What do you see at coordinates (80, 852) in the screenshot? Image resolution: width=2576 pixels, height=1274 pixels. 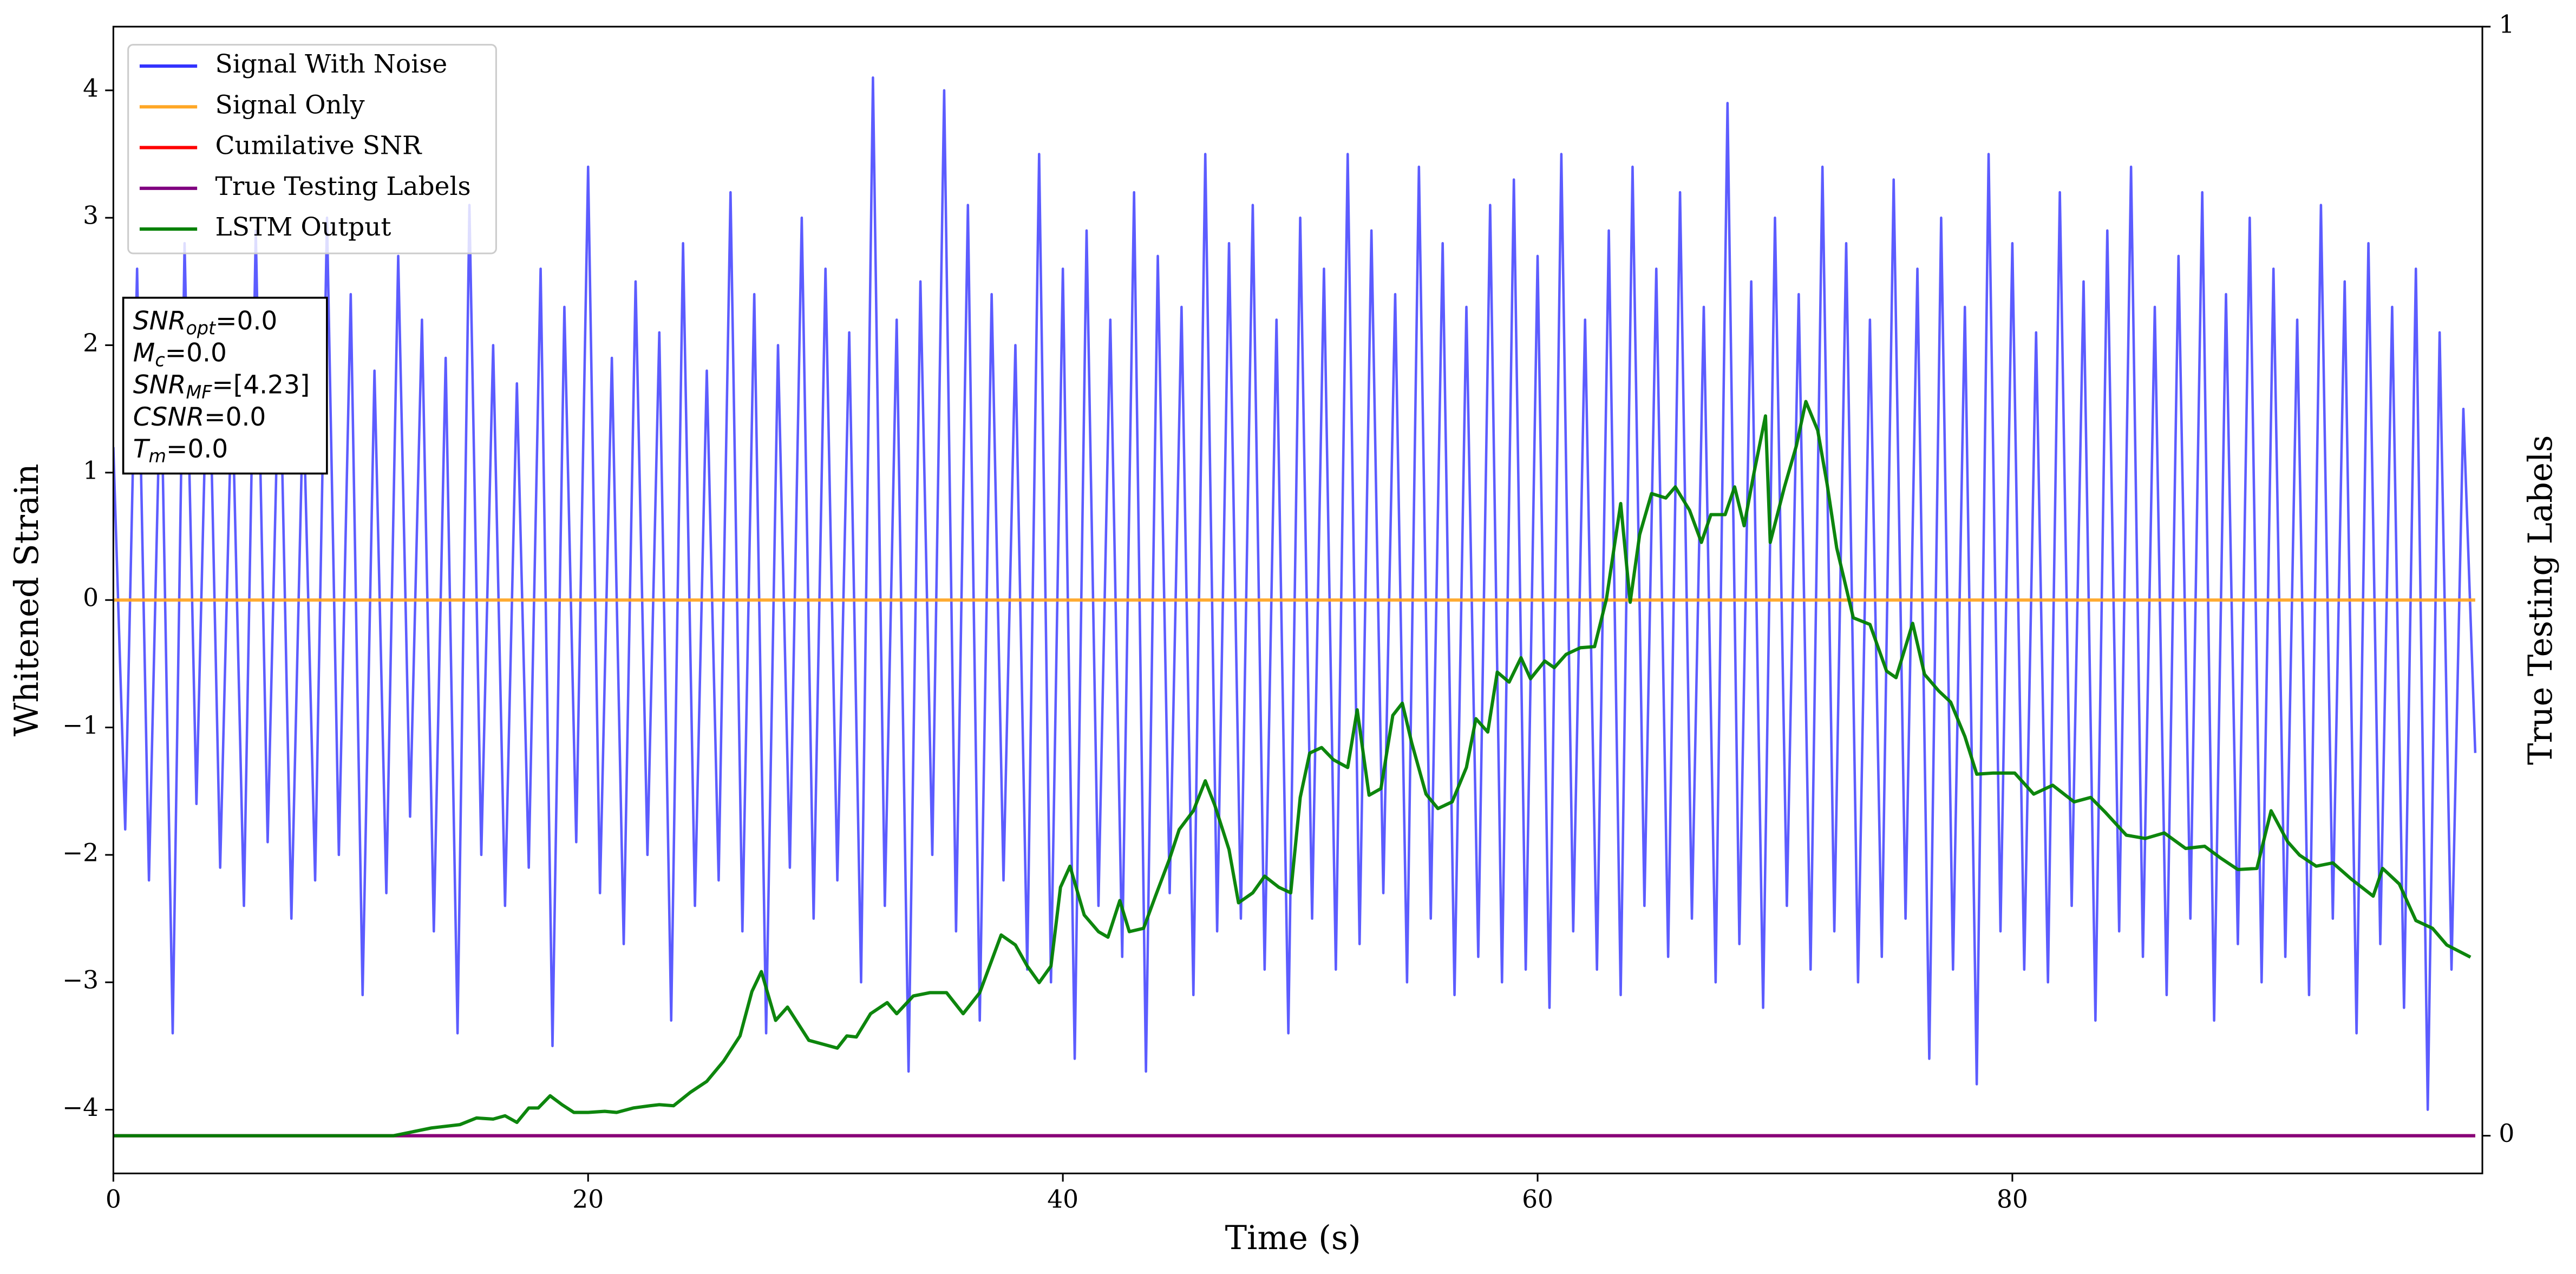 I see `y-tick-label: −2` at bounding box center [80, 852].